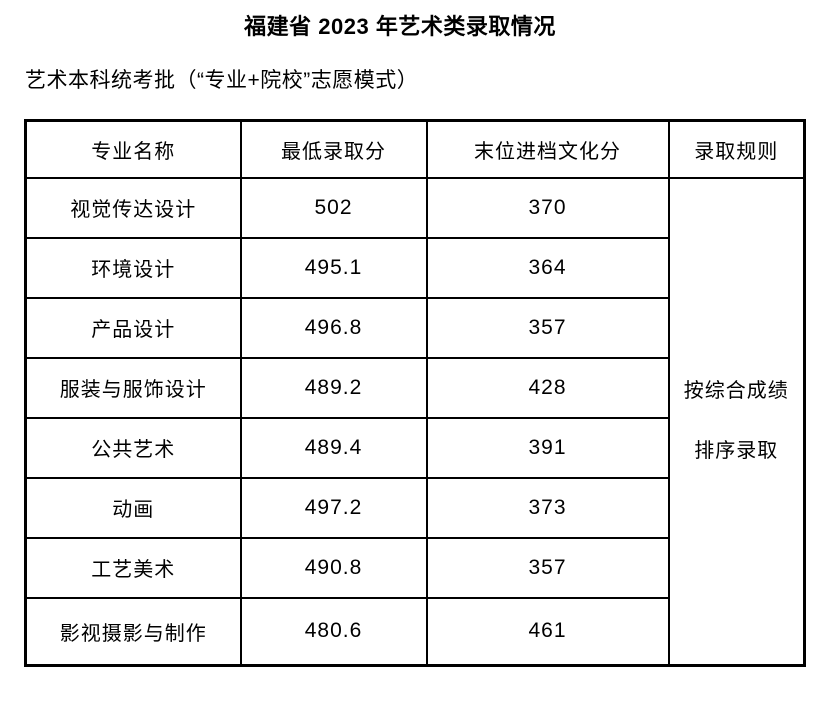 The width and height of the screenshot is (820, 703). What do you see at coordinates (333, 507) in the screenshot?
I see `min-score-cell: 497.2` at bounding box center [333, 507].